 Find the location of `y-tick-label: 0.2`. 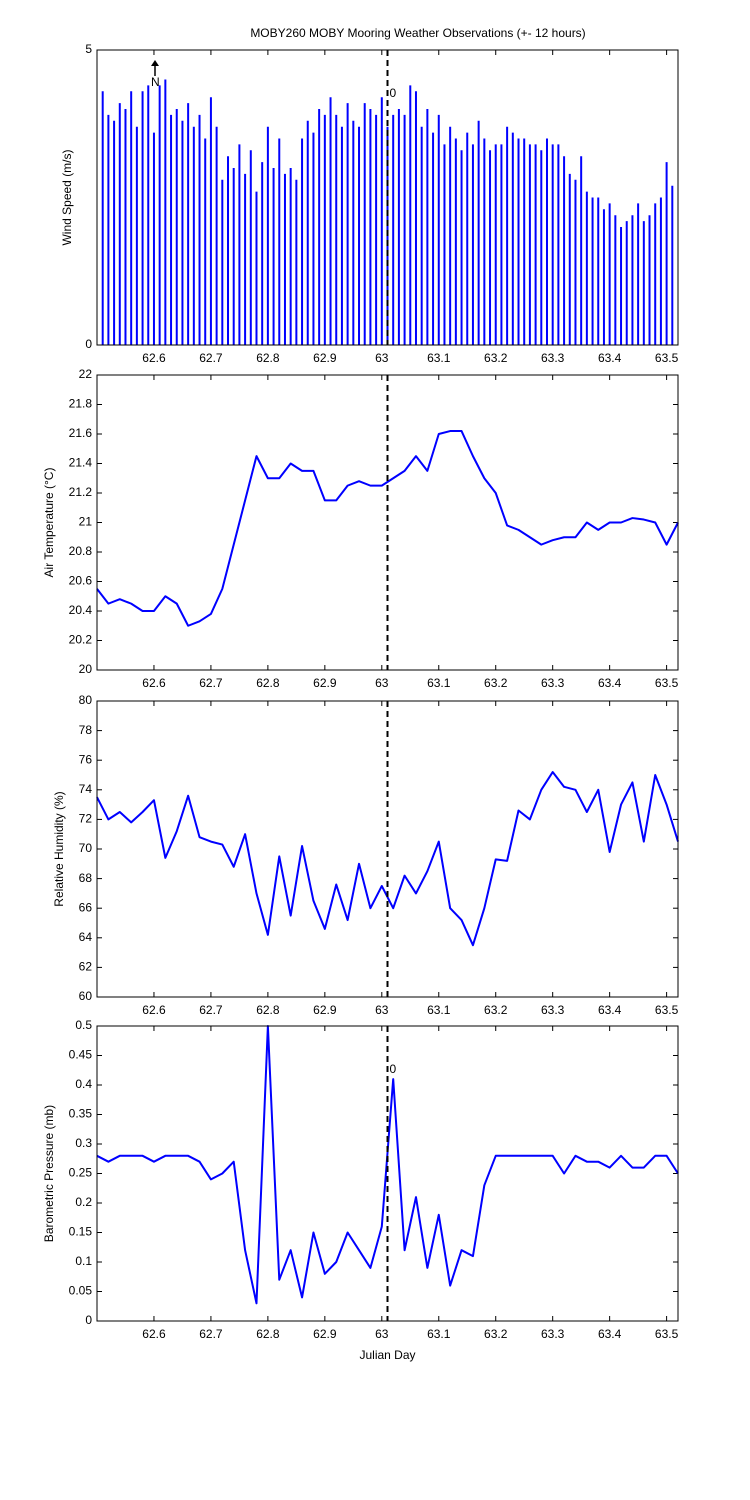

y-tick-label: 0.2 is located at coordinates (83, 1202).